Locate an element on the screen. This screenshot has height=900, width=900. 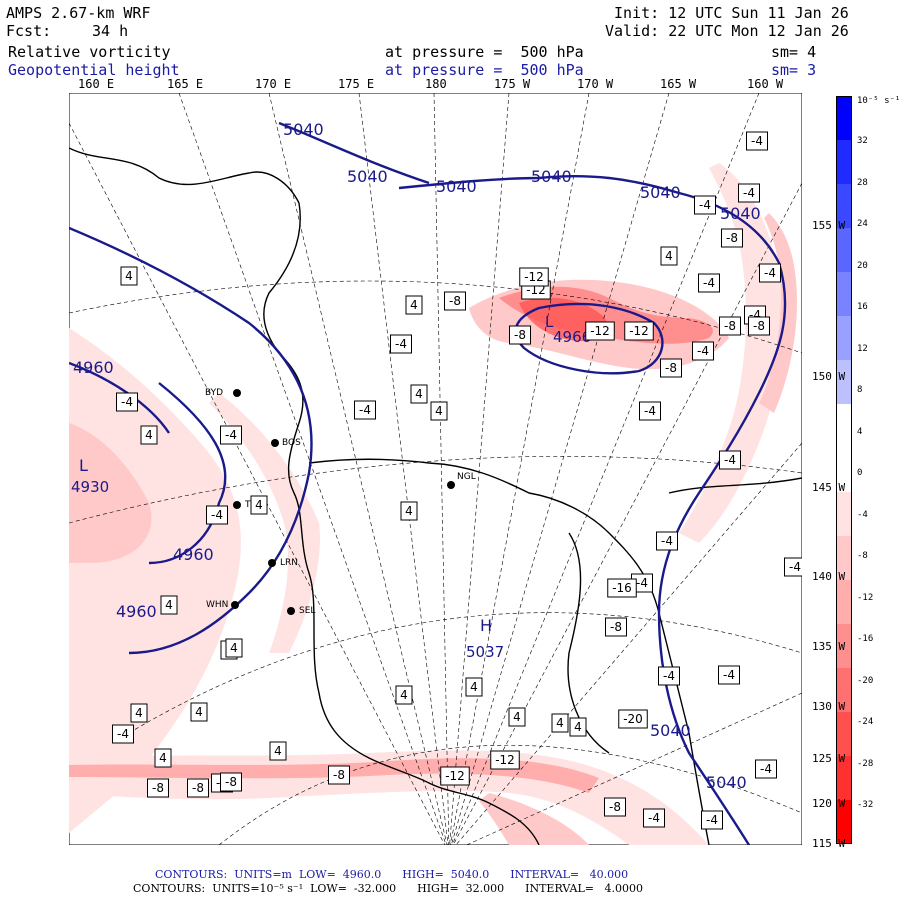
colorbar-tick-label: 16 is located at coordinates (862, 307).